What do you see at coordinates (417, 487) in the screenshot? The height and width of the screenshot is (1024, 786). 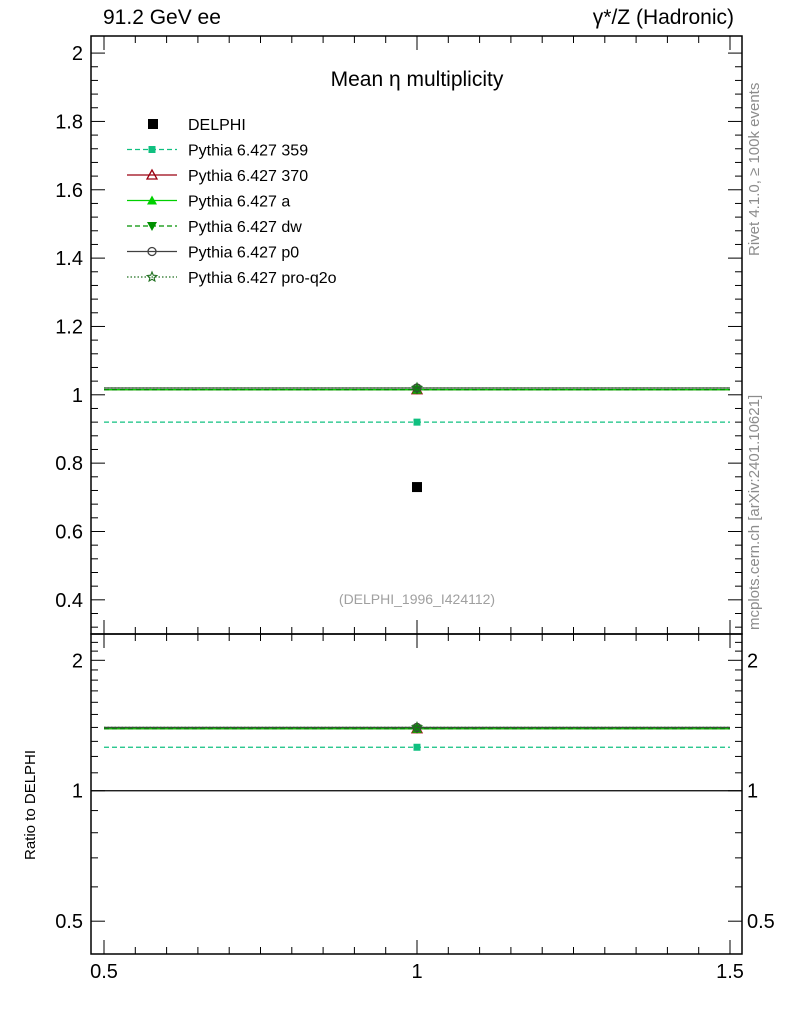 I see `data-point-delphi` at bounding box center [417, 487].